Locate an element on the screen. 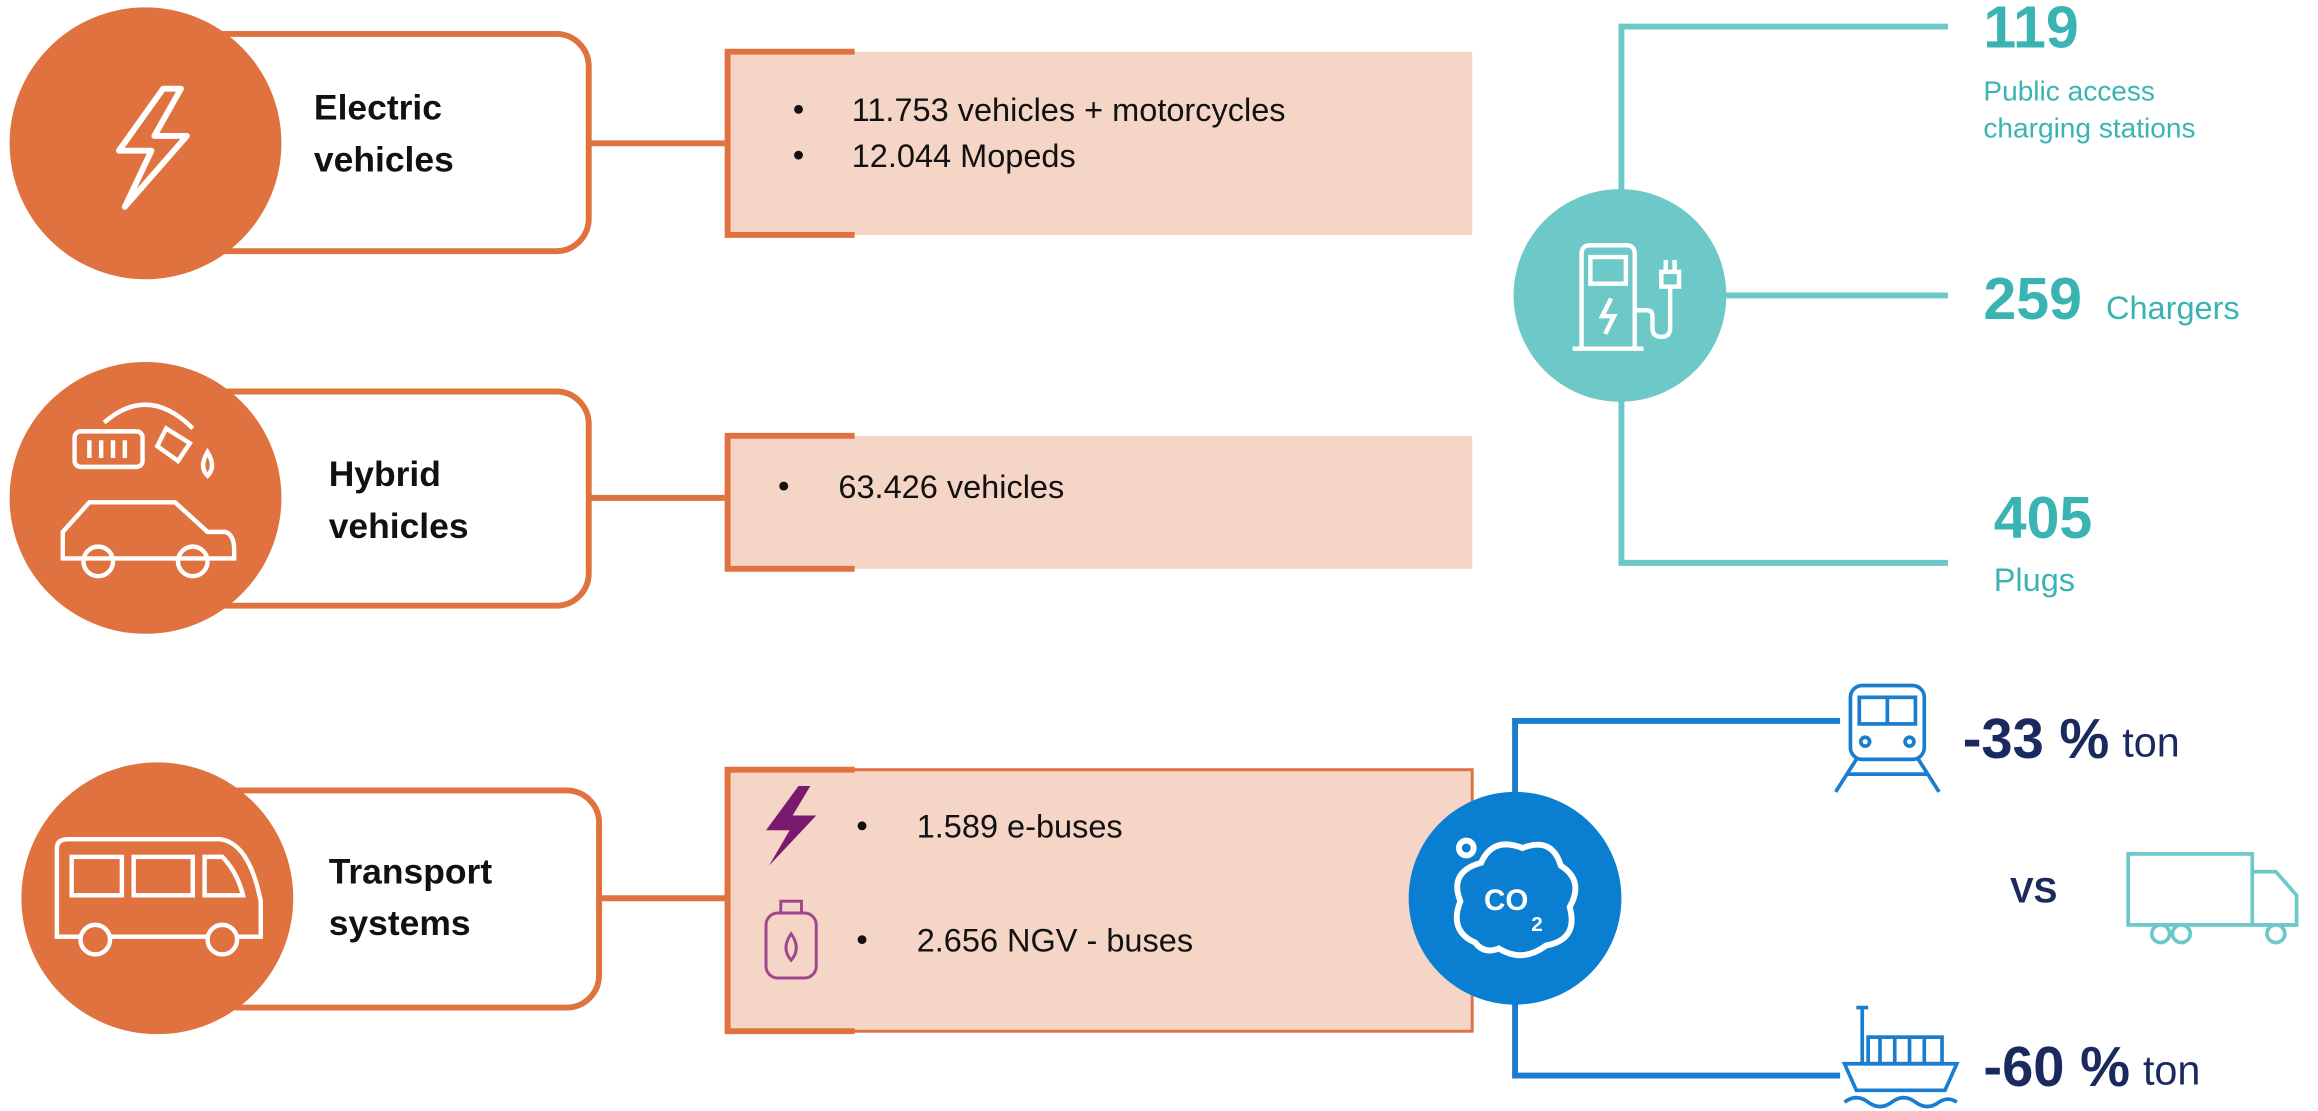 The width and height of the screenshot is (2318, 1111). reduction-value: -33 % is located at coordinates (2036, 738).